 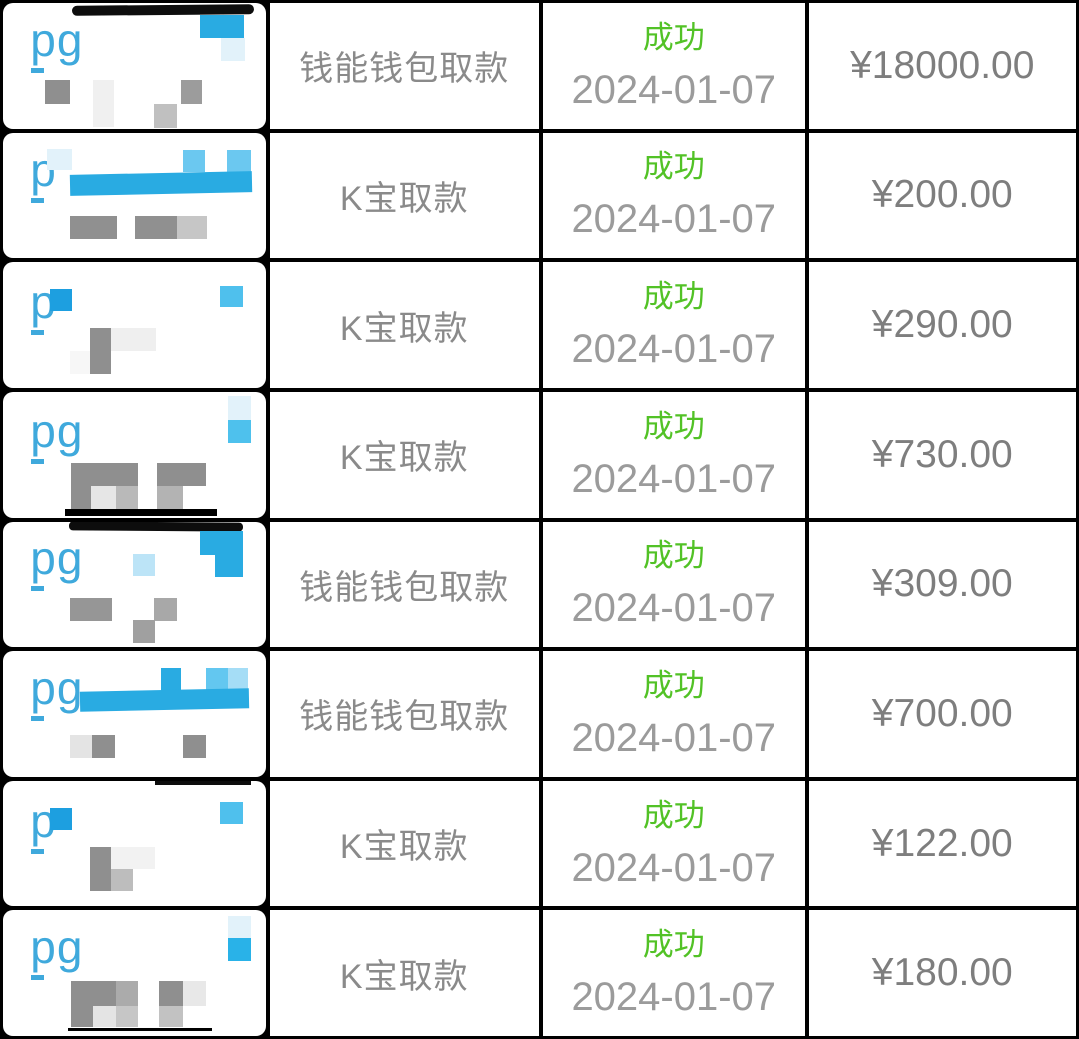 I want to click on amount-cell: ¥180.00, so click(x=942, y=973).